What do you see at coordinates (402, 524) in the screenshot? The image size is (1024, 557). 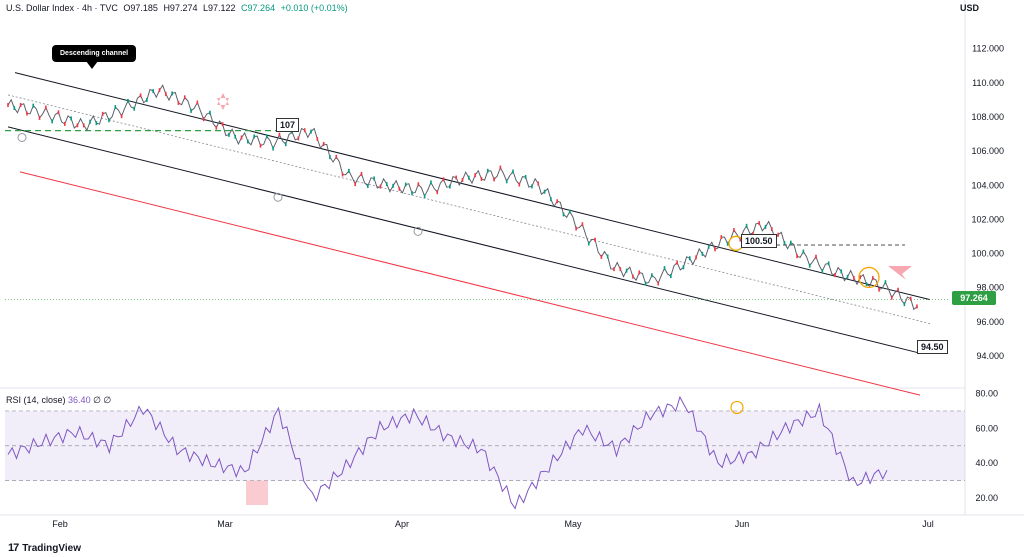 I see `time-tick-label: Apr` at bounding box center [402, 524].